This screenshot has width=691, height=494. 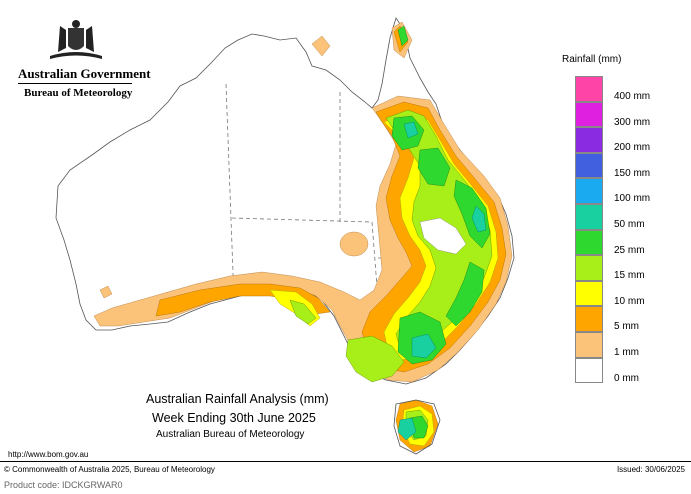 What do you see at coordinates (626, 378) in the screenshot?
I see `legend-label: 0 mm` at bounding box center [626, 378].